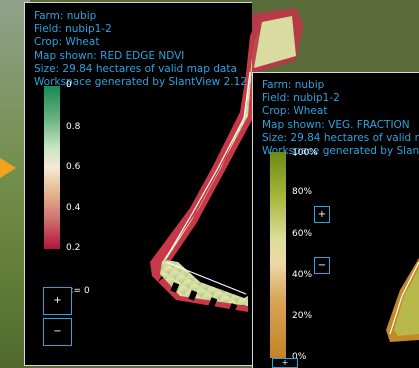 The image size is (419, 368). What do you see at coordinates (340, 137) in the screenshot?
I see `vf-size: Size: 29.84 hectares of valid map` at bounding box center [340, 137].